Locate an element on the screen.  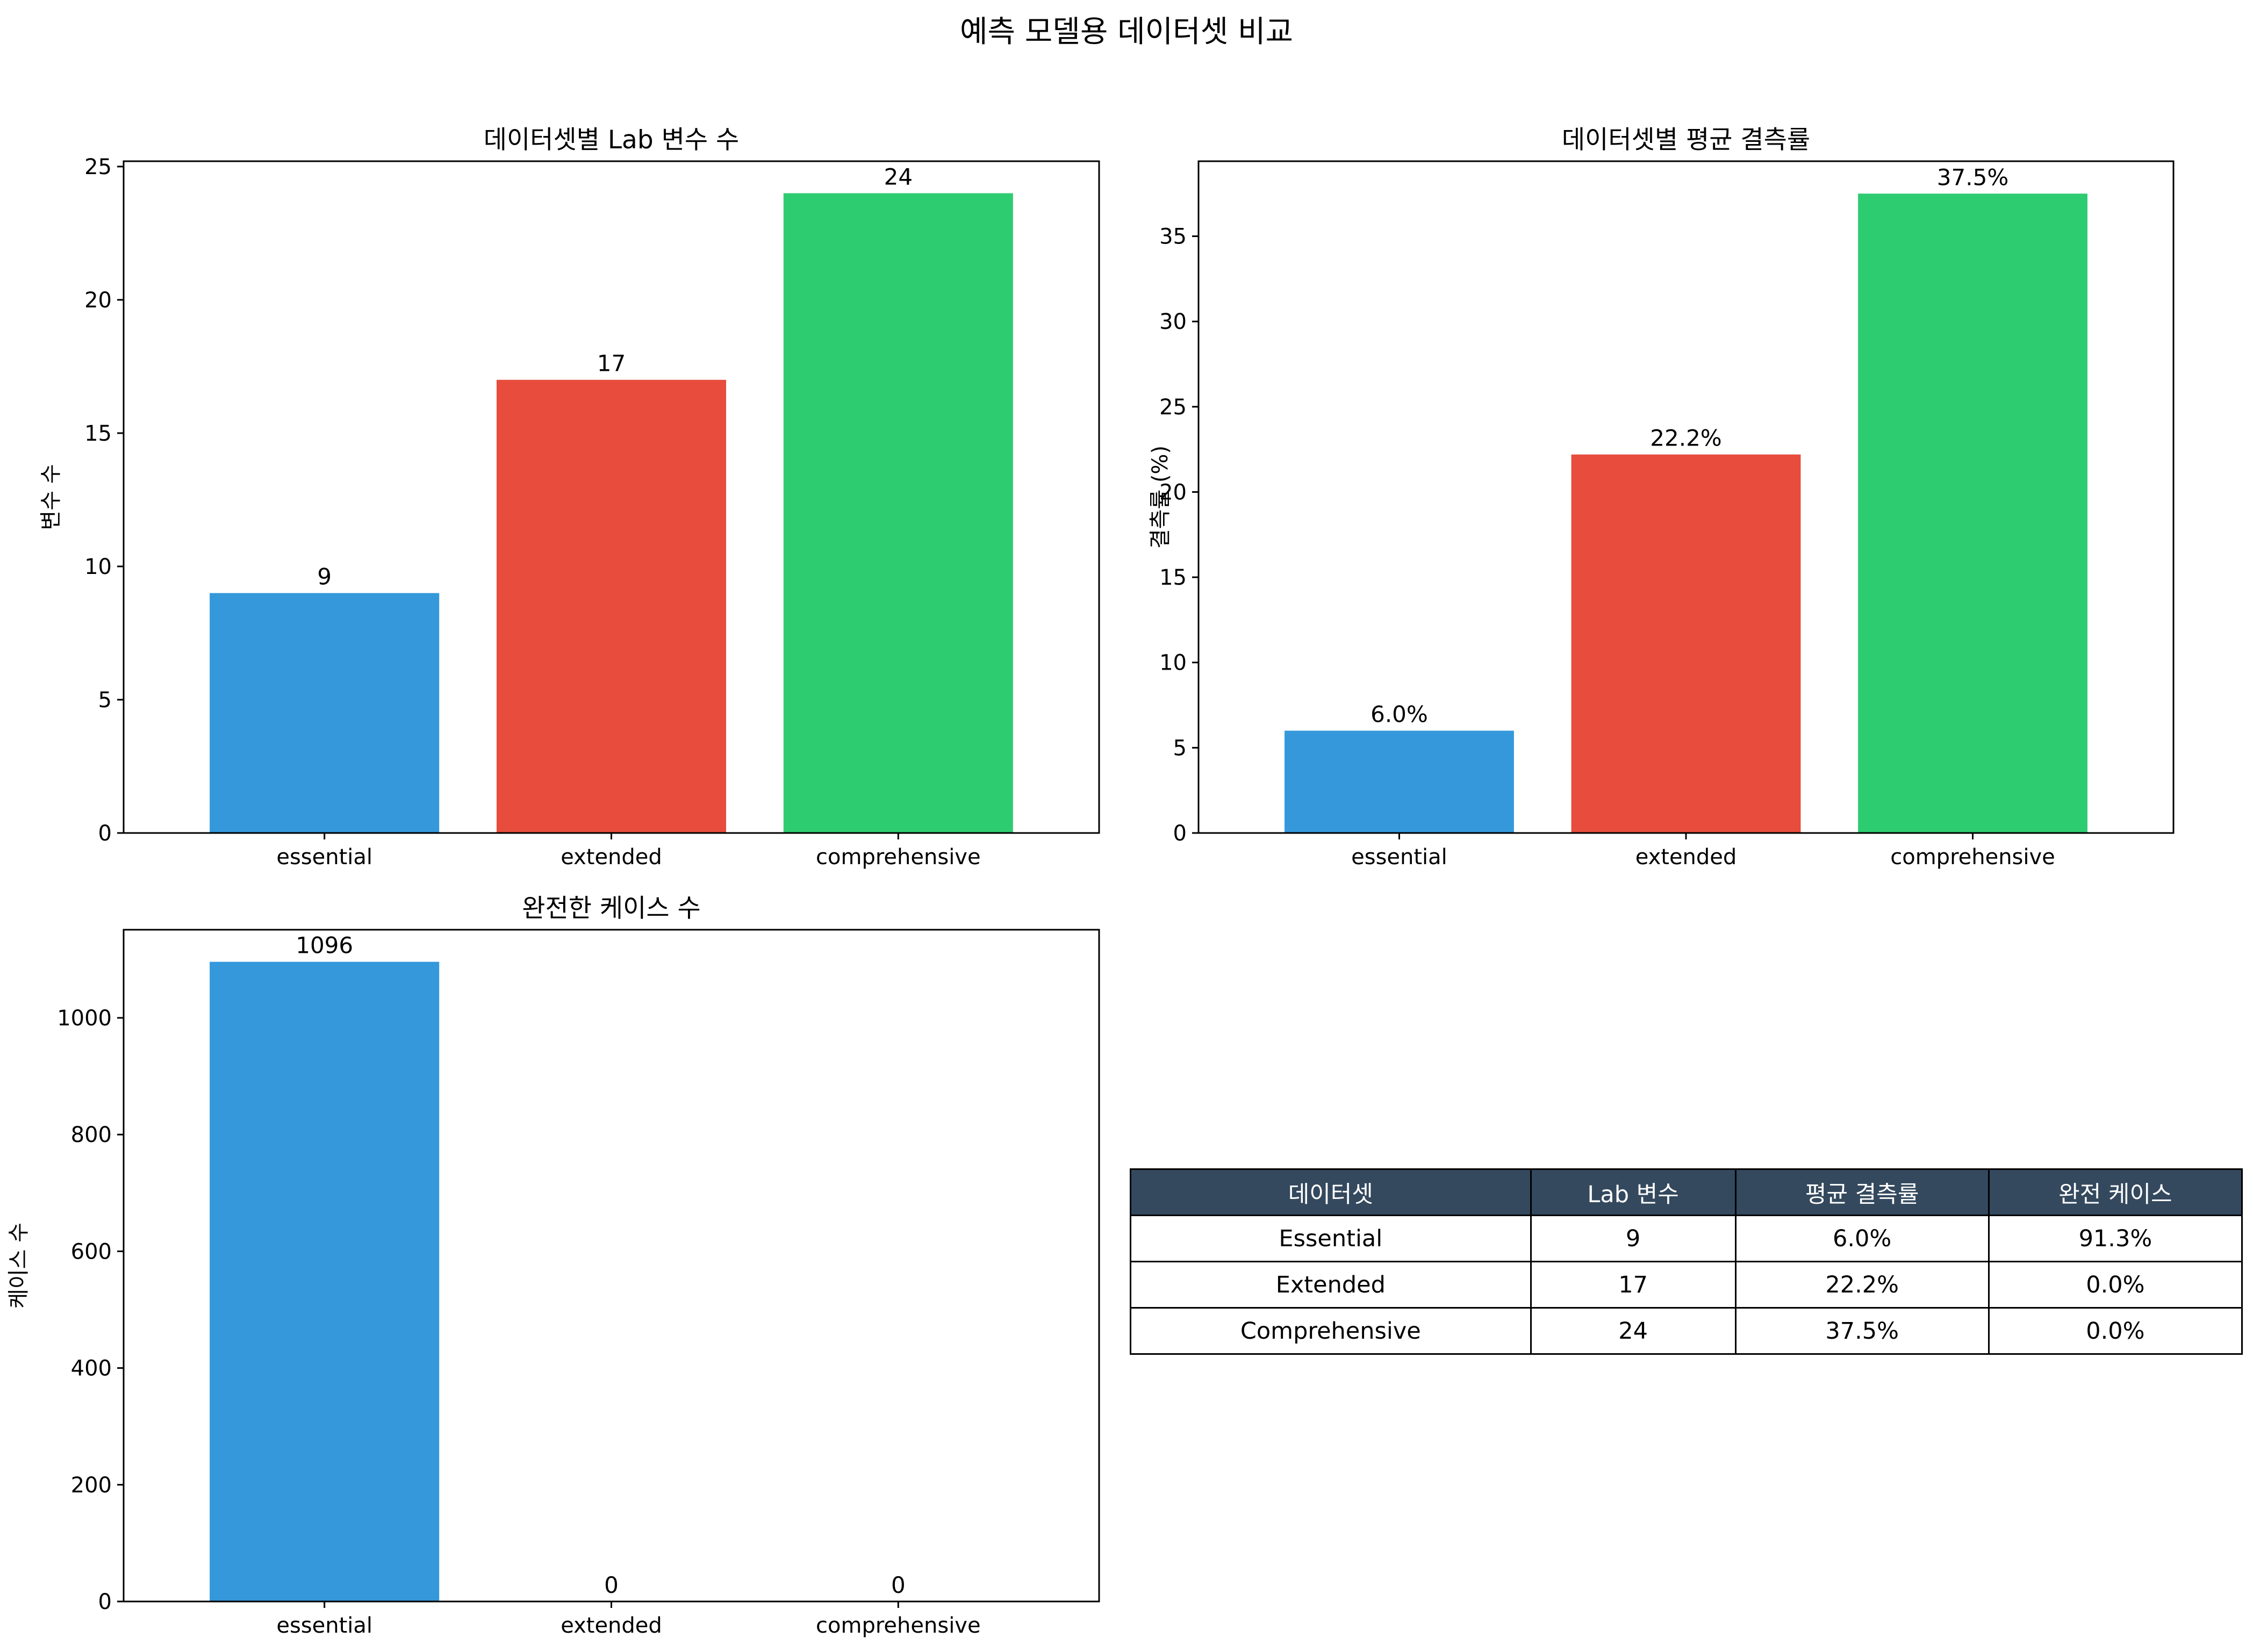
y-tick-label: 35 is located at coordinates (1173, 237).